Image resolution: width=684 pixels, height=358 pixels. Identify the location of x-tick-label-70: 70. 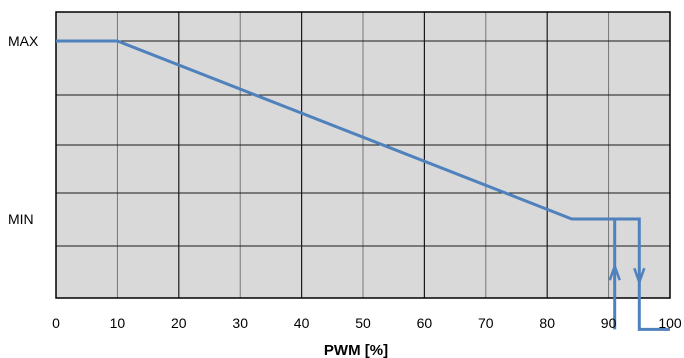
(486, 323).